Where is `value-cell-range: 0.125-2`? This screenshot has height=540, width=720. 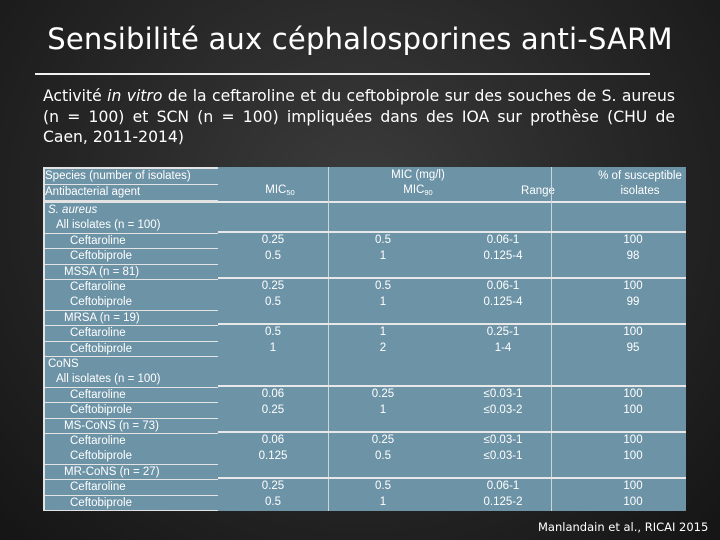 value-cell-range: 0.125-2 is located at coordinates (503, 501).